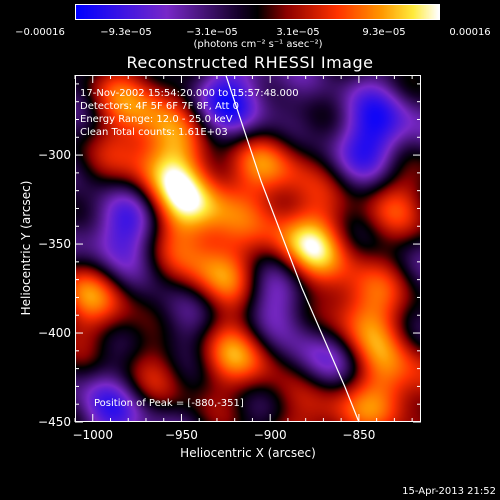 The image size is (500, 500). Describe the element at coordinates (26, 248) in the screenshot. I see `y-axis-label: Heliocentric Y (arcsec)` at that location.